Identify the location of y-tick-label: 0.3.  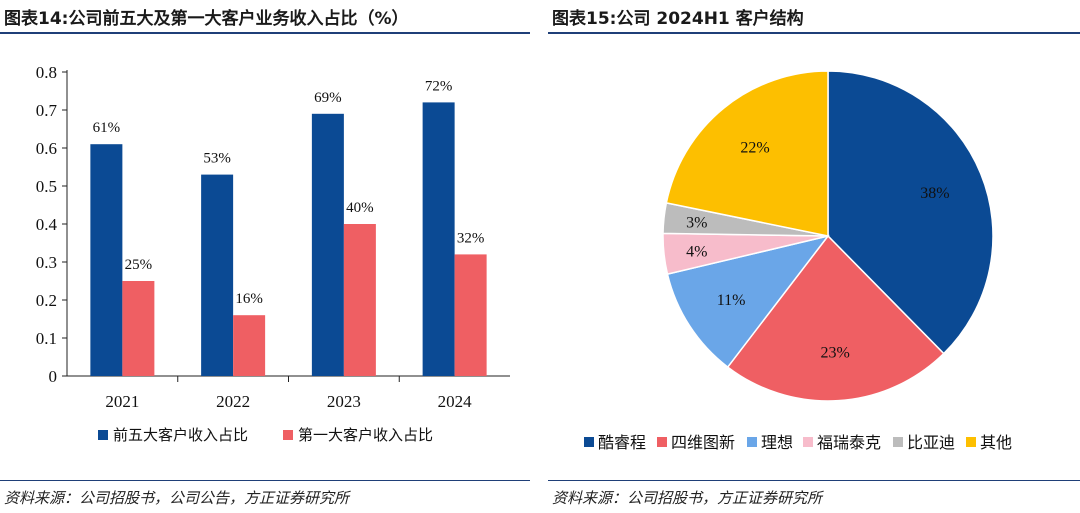
(46, 262).